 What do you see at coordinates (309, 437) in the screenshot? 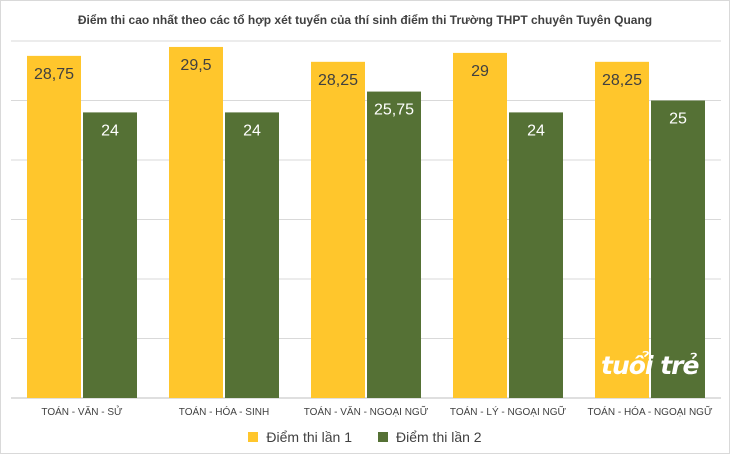
I see `legend-label-series-1: Điểm thi lần 1` at bounding box center [309, 437].